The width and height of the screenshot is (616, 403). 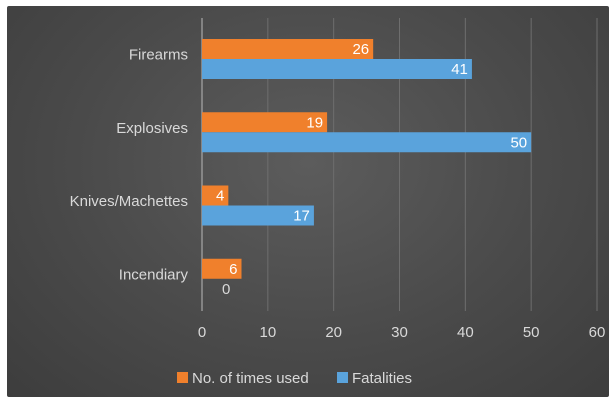 What do you see at coordinates (250, 378) in the screenshot?
I see `legend-label: No. of times used` at bounding box center [250, 378].